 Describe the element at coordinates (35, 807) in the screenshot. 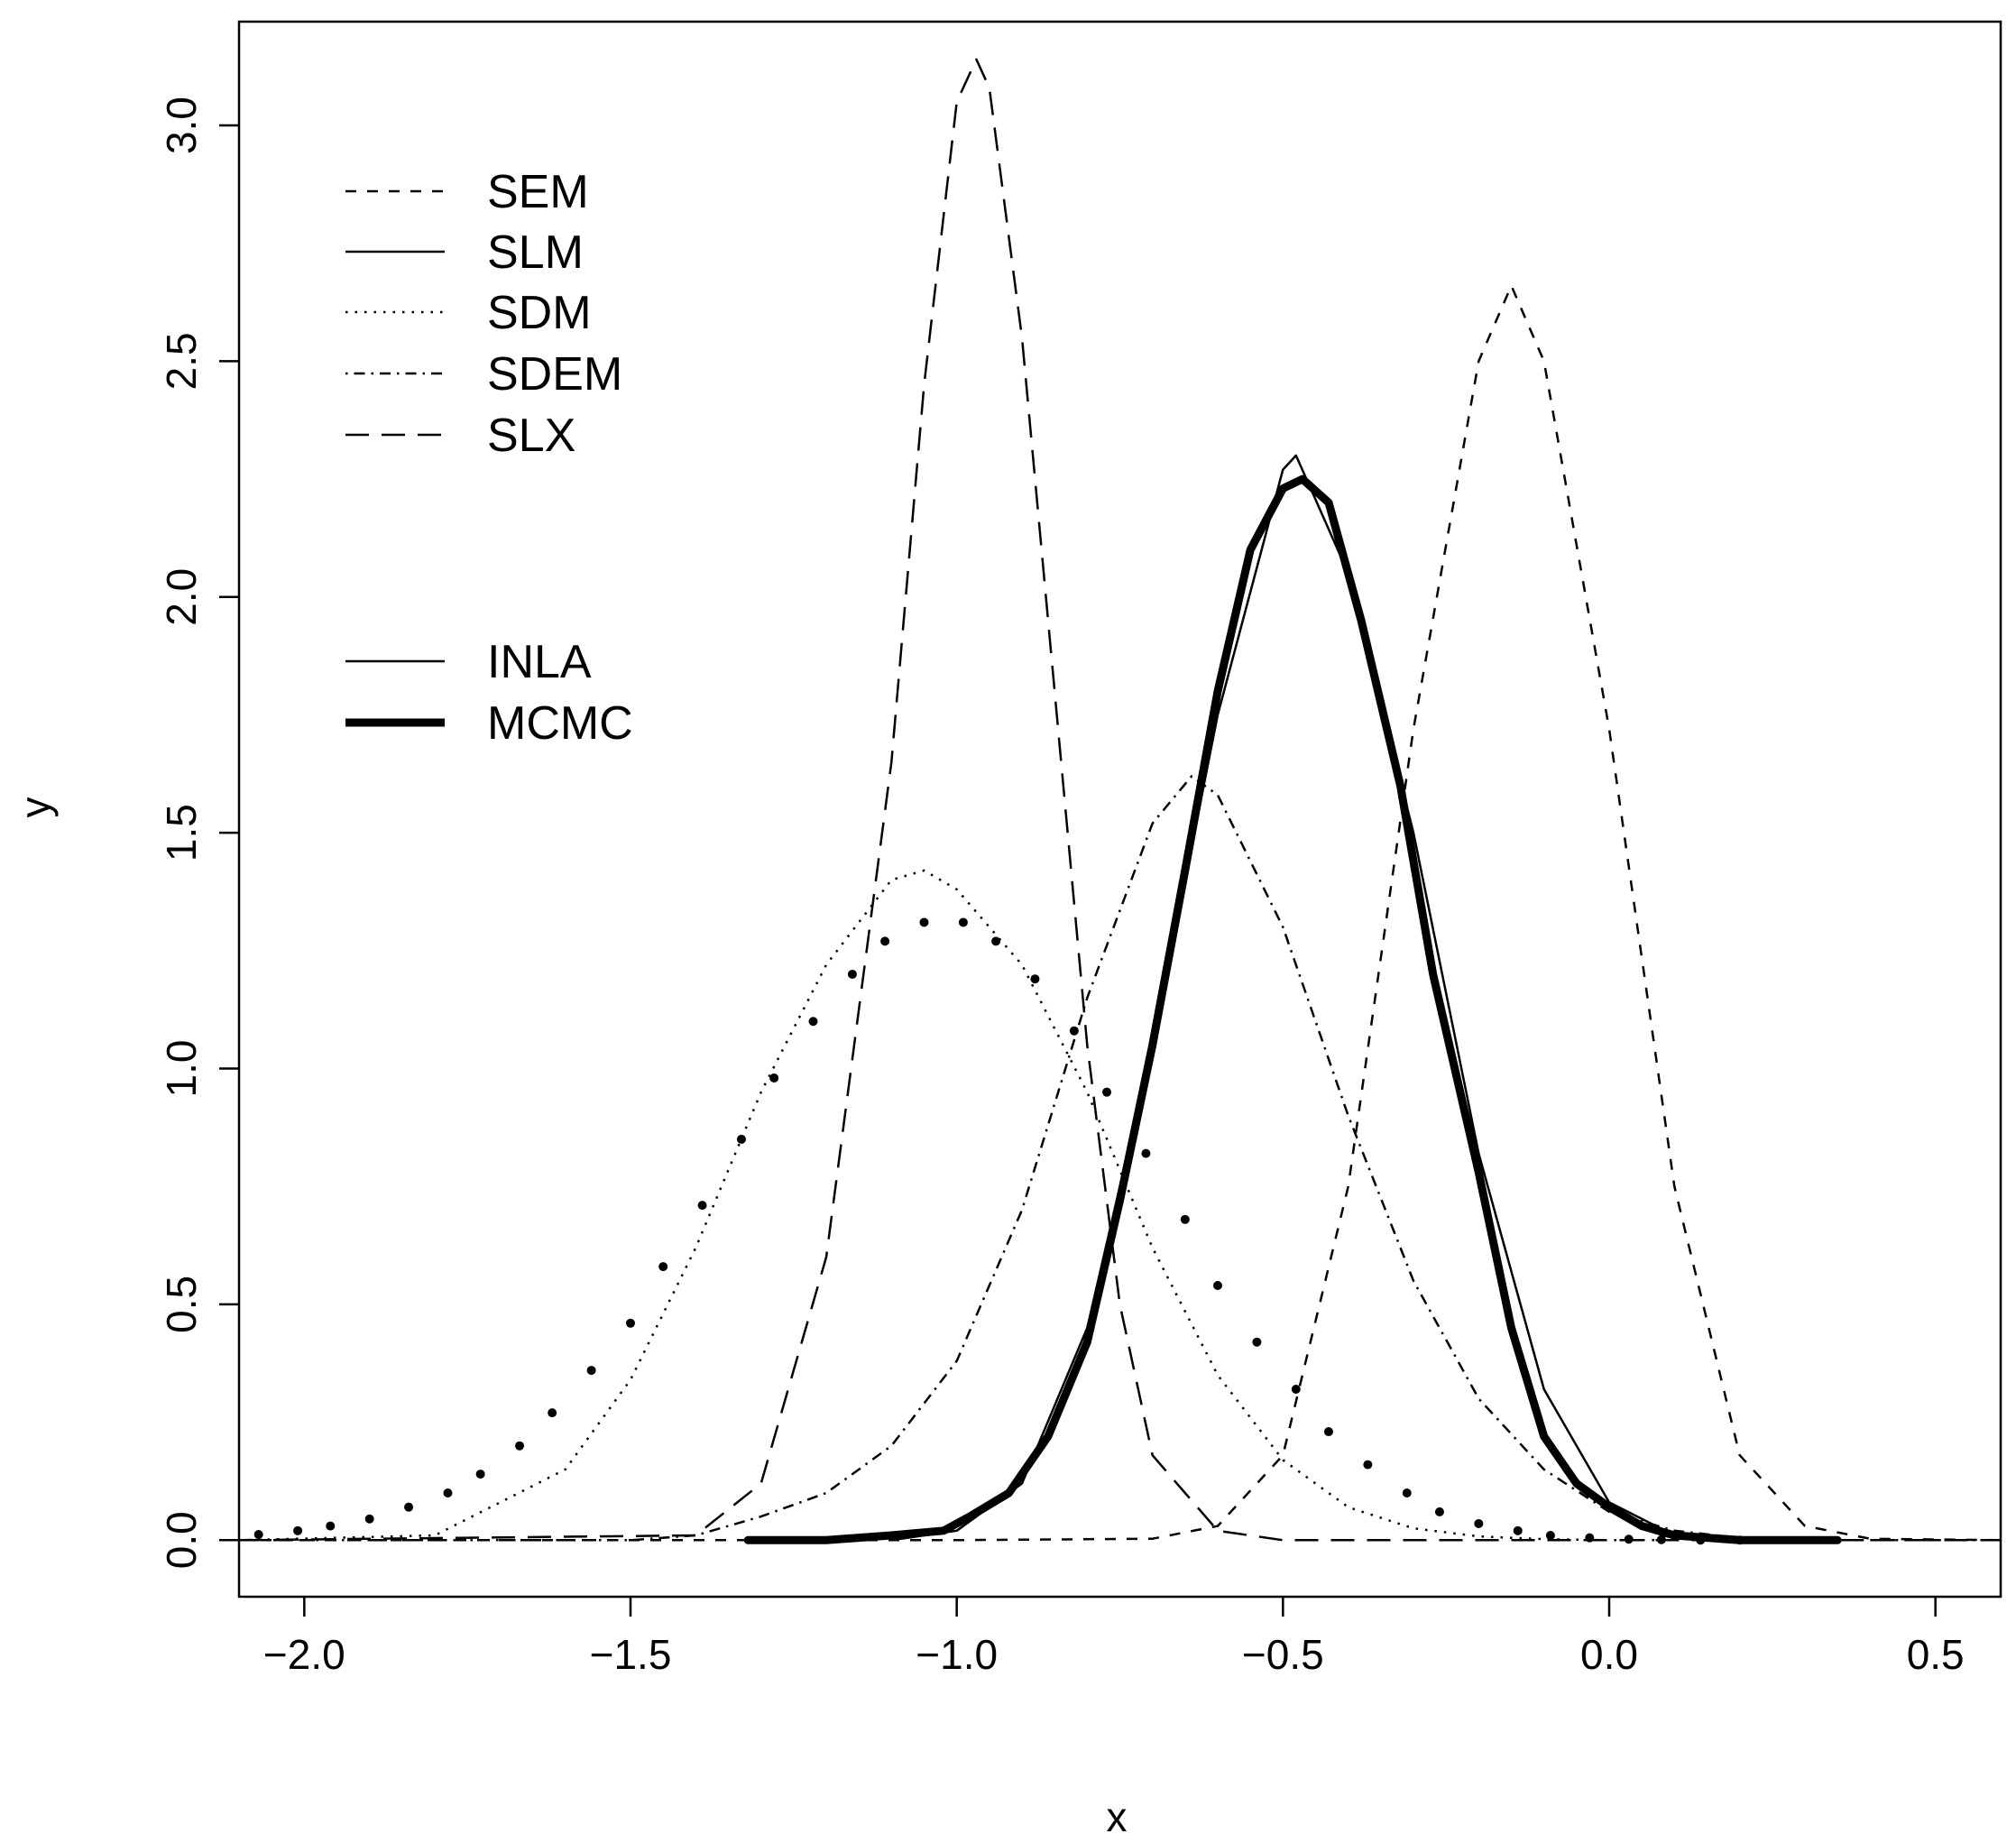

I see `y-axis-title: y` at that location.